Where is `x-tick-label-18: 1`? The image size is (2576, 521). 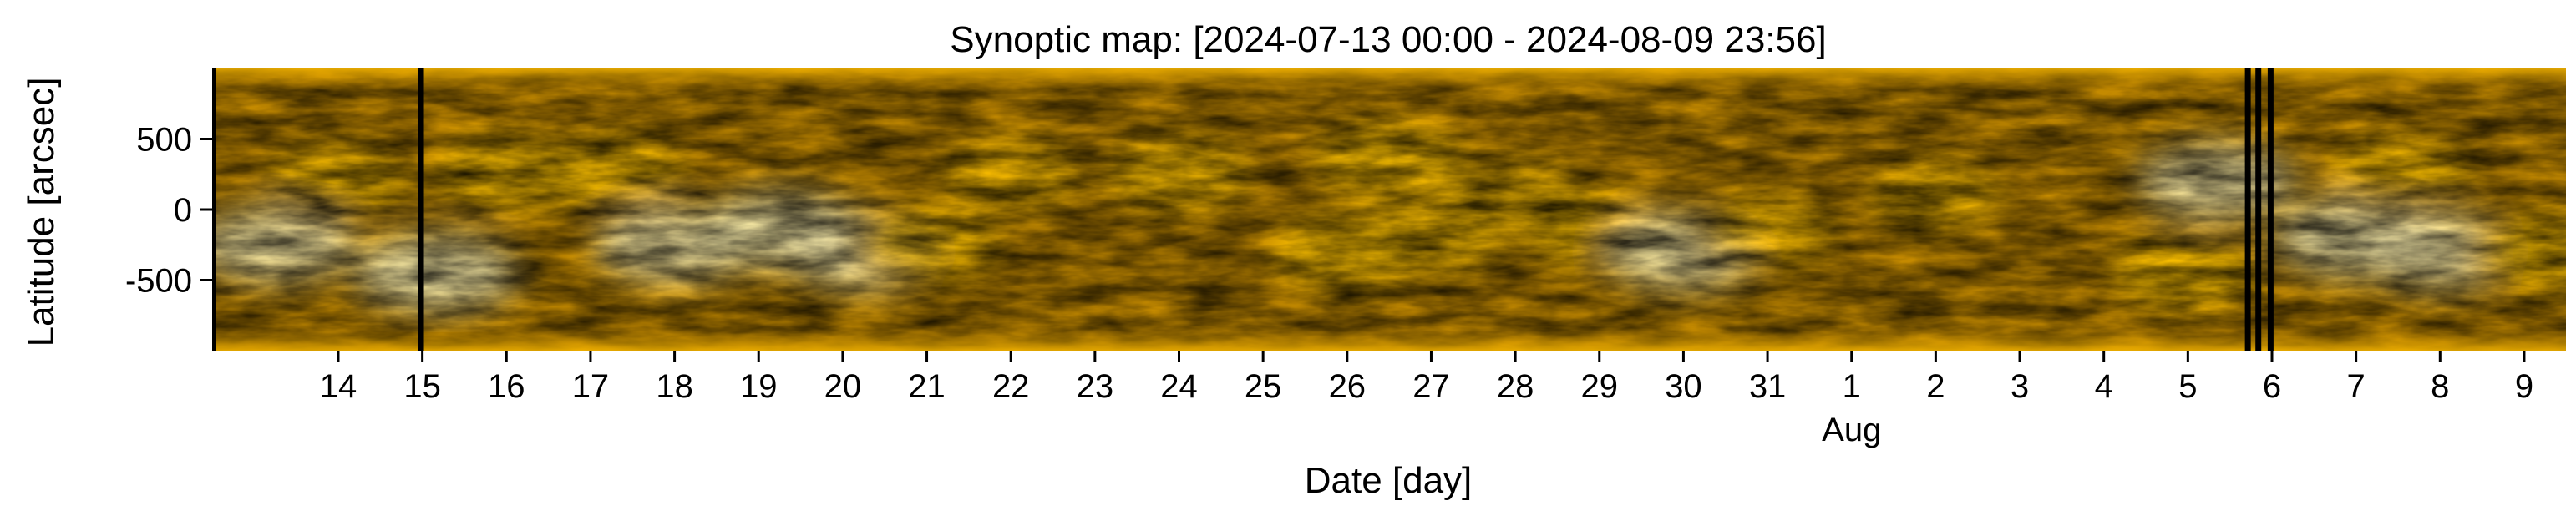 x-tick-label-18: 1 is located at coordinates (1852, 386).